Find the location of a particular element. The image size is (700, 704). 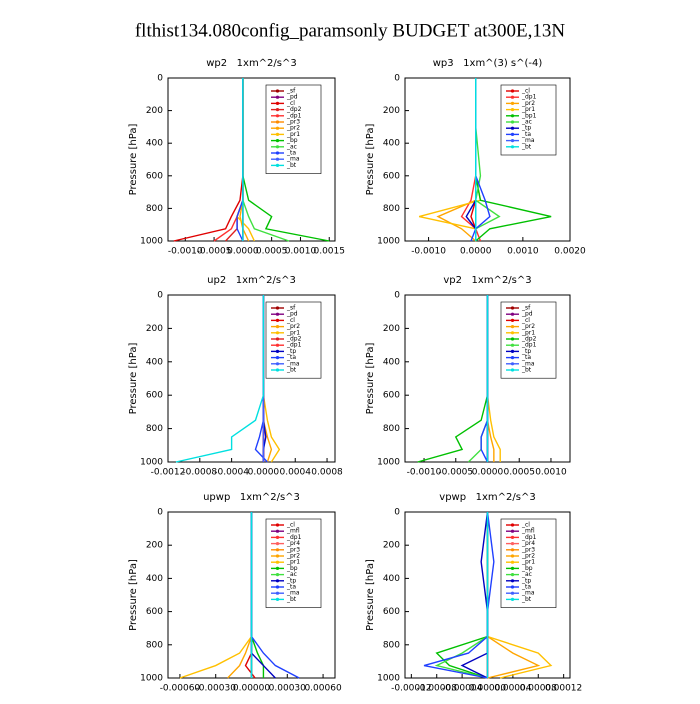

x-tick-label: -0.00008 is located at coordinates (436, 689).